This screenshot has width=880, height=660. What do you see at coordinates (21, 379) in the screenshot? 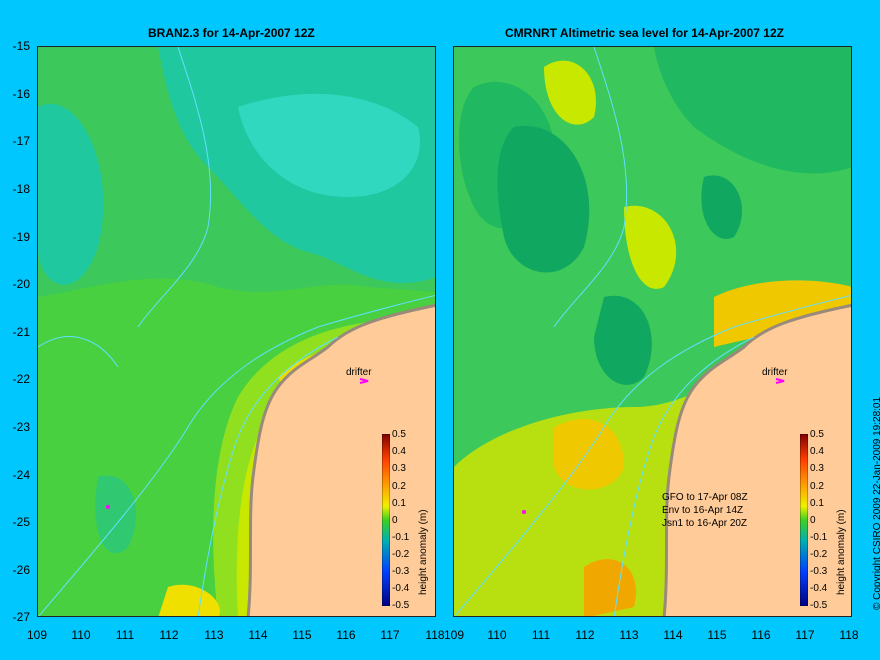
I see `y-tick-label: -22` at bounding box center [21, 379].